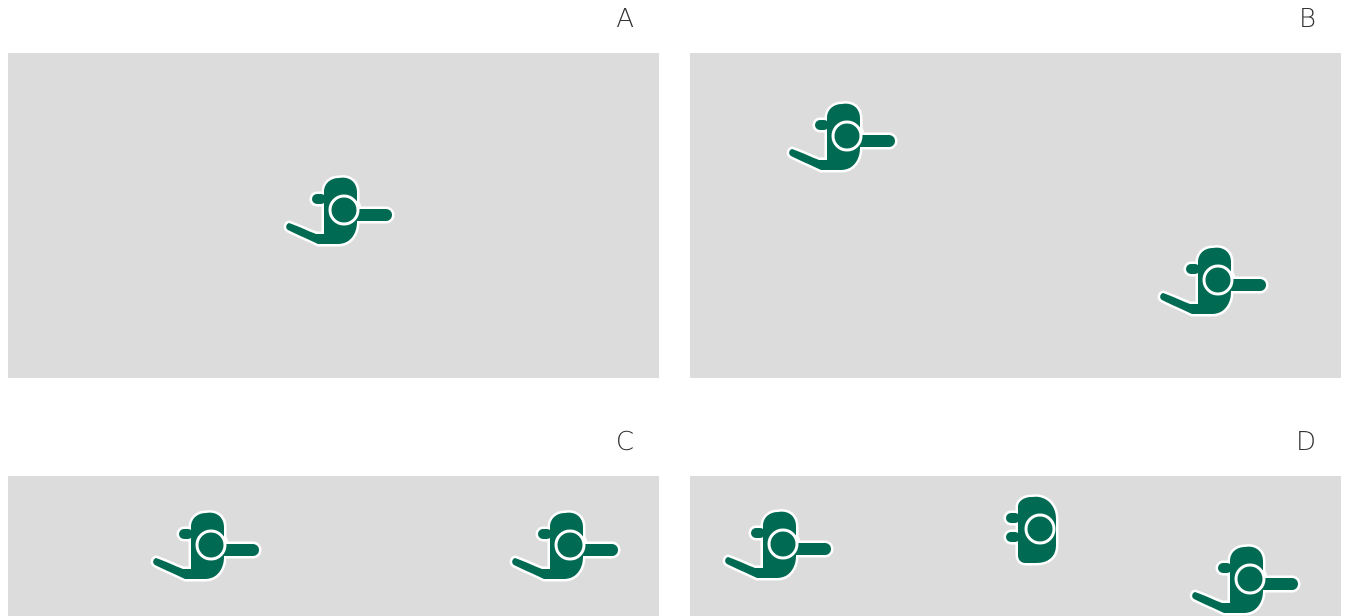  What do you see at coordinates (625, 442) in the screenshot?
I see `panel-label-c: C` at bounding box center [625, 442].